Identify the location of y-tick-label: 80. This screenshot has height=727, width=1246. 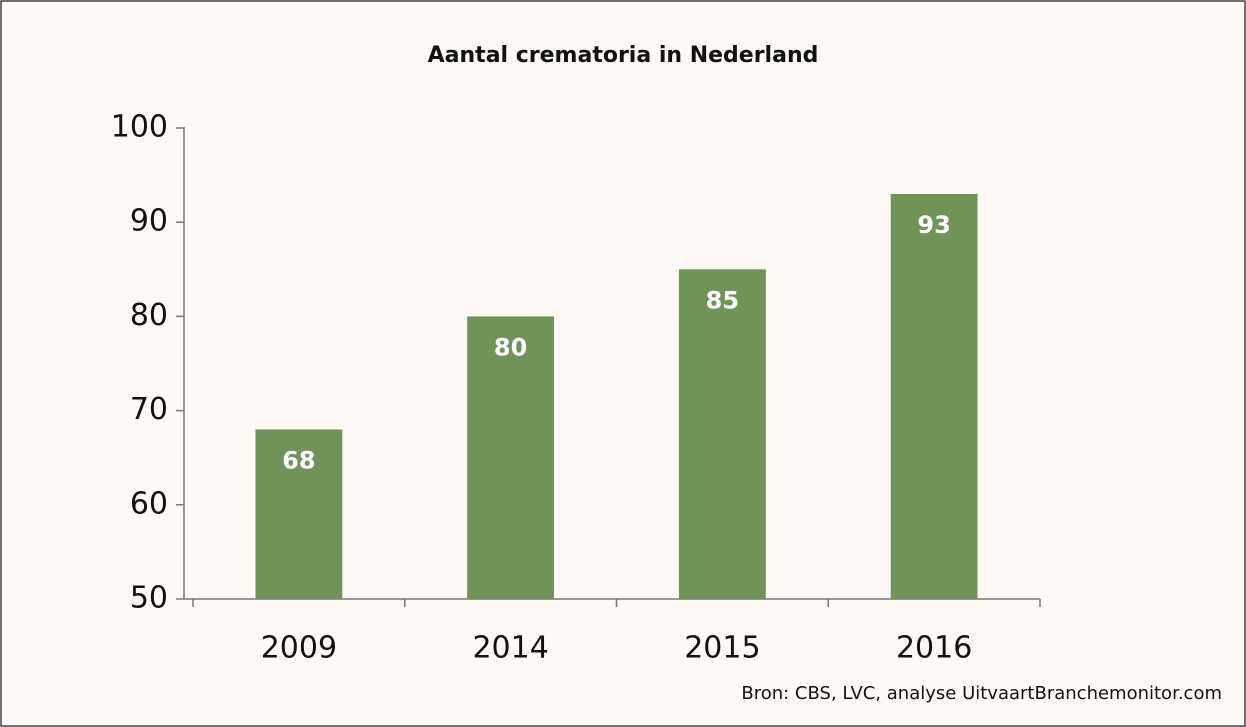
(149, 315).